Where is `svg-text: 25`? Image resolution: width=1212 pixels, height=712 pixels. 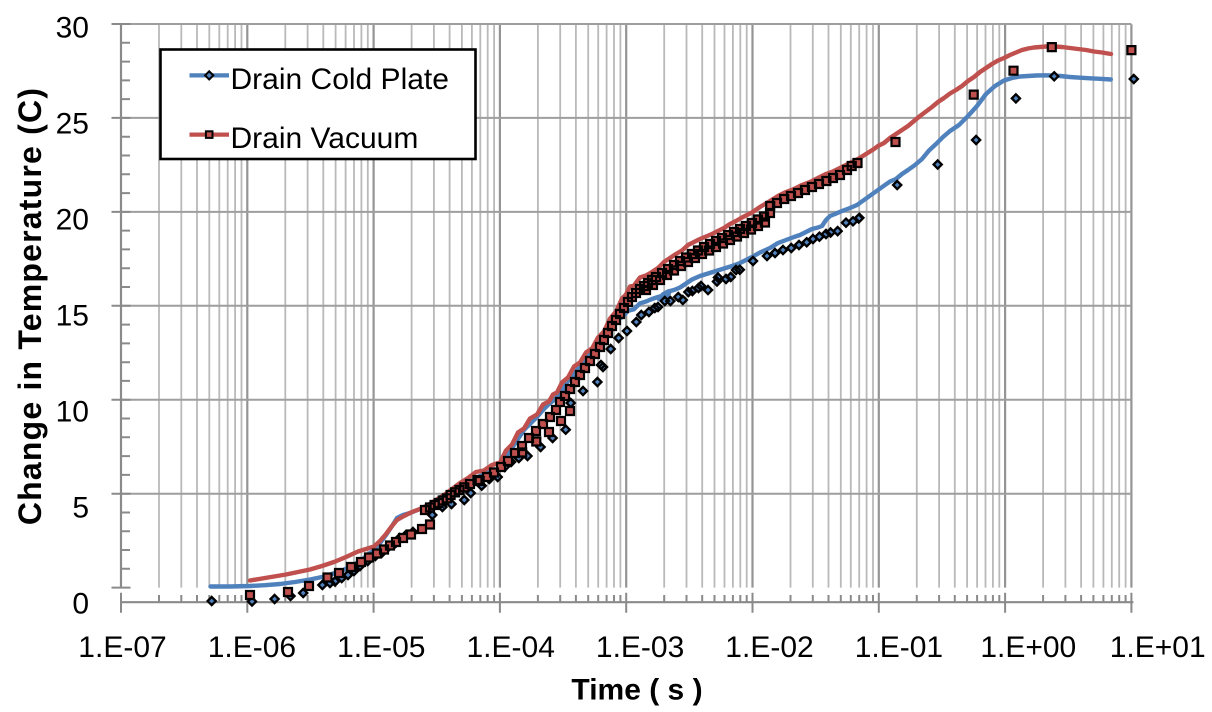
svg-text: 25 is located at coordinates (72, 124).